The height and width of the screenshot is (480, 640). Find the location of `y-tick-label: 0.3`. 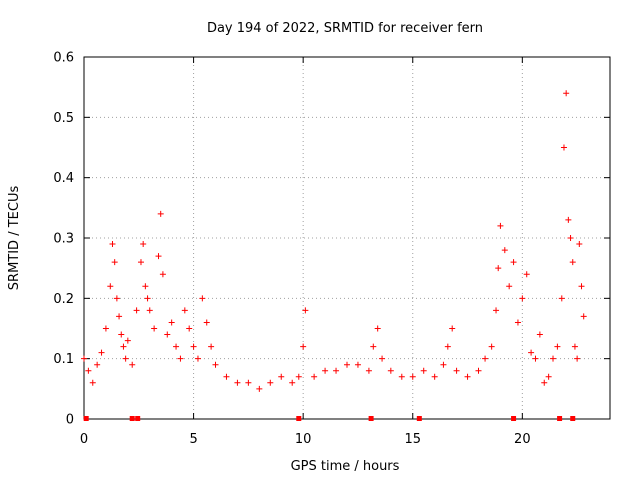

y-tick-label: 0.3 is located at coordinates (63, 239).